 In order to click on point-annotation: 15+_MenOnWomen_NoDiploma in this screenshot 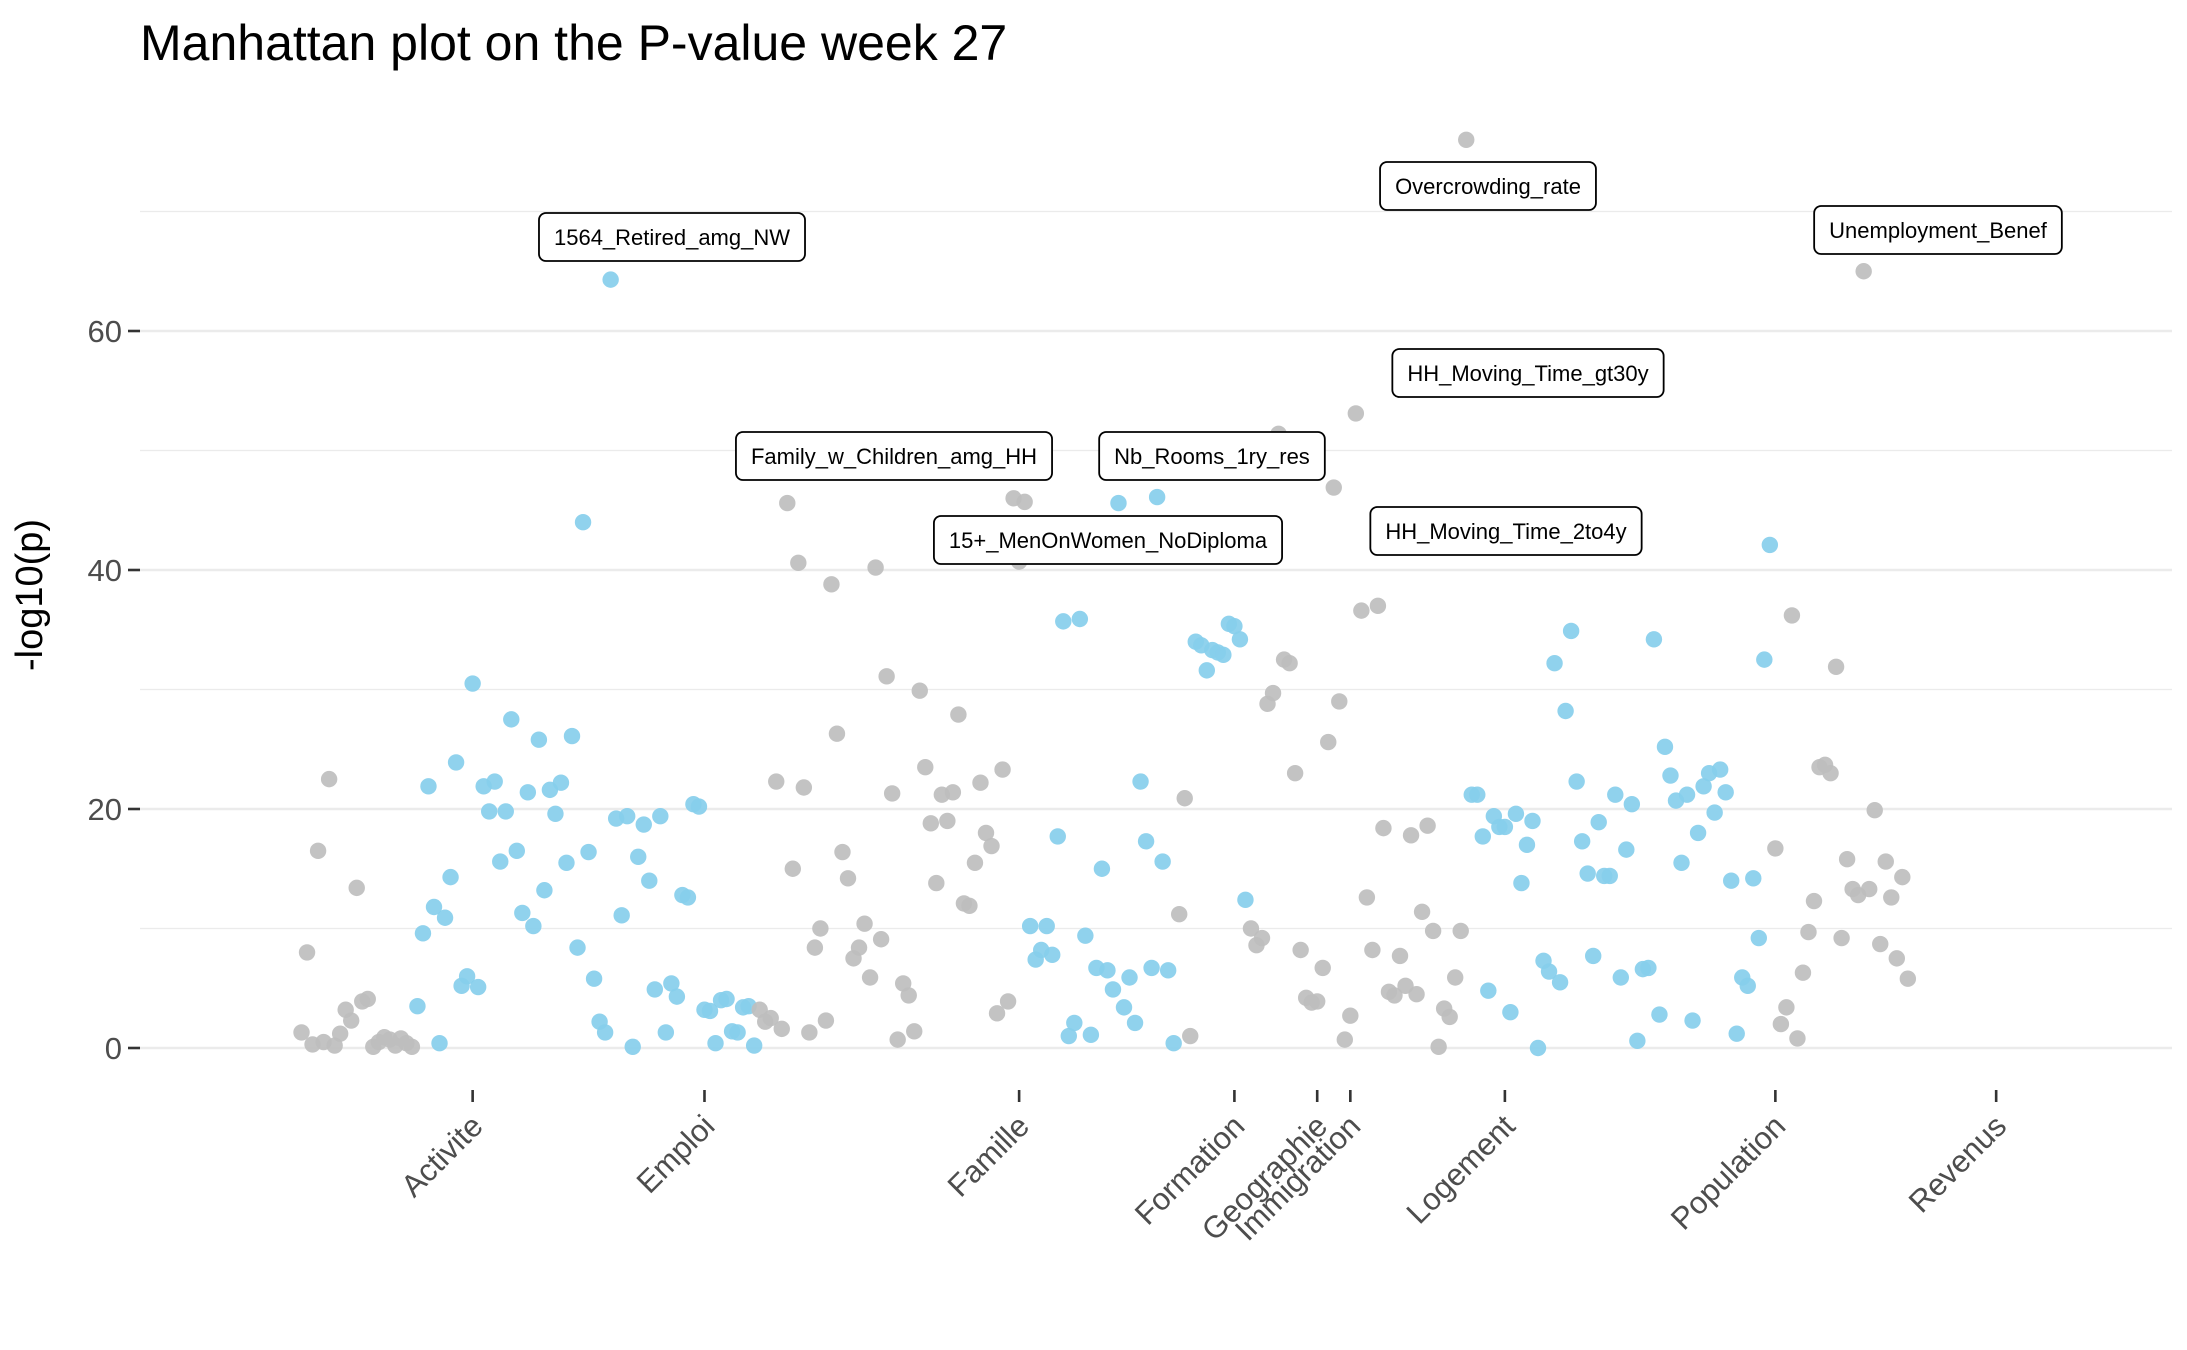, I will do `click(1108, 540)`.